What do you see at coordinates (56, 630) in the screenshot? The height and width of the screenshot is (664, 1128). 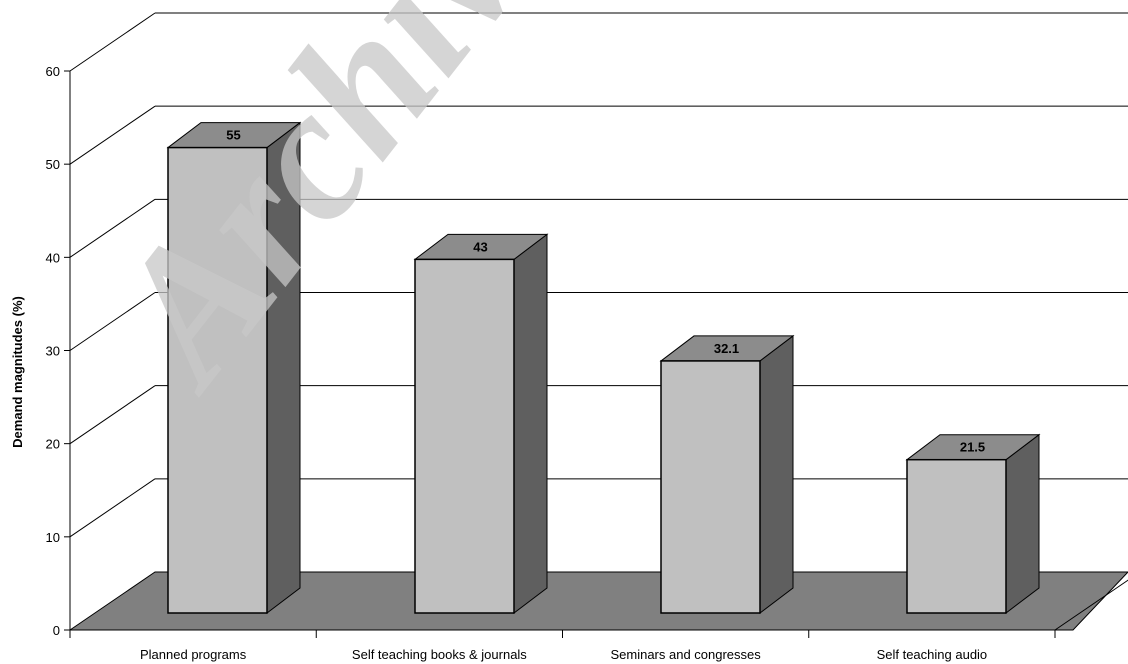 I see `y-tick-label: 0` at bounding box center [56, 630].